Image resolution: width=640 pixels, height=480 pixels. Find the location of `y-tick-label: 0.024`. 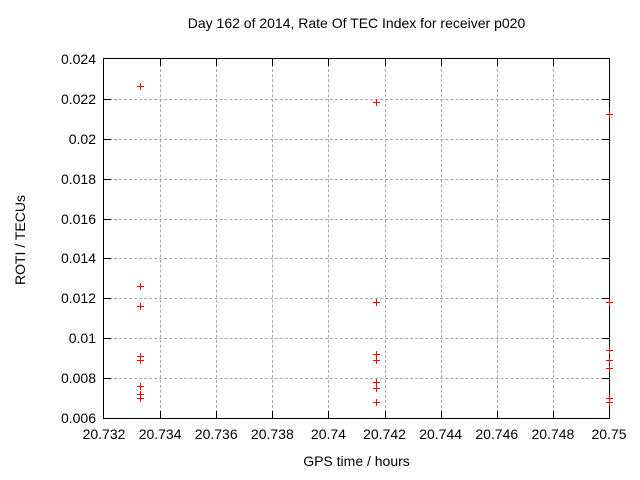

y-tick-label: 0.024 is located at coordinates (78, 59).